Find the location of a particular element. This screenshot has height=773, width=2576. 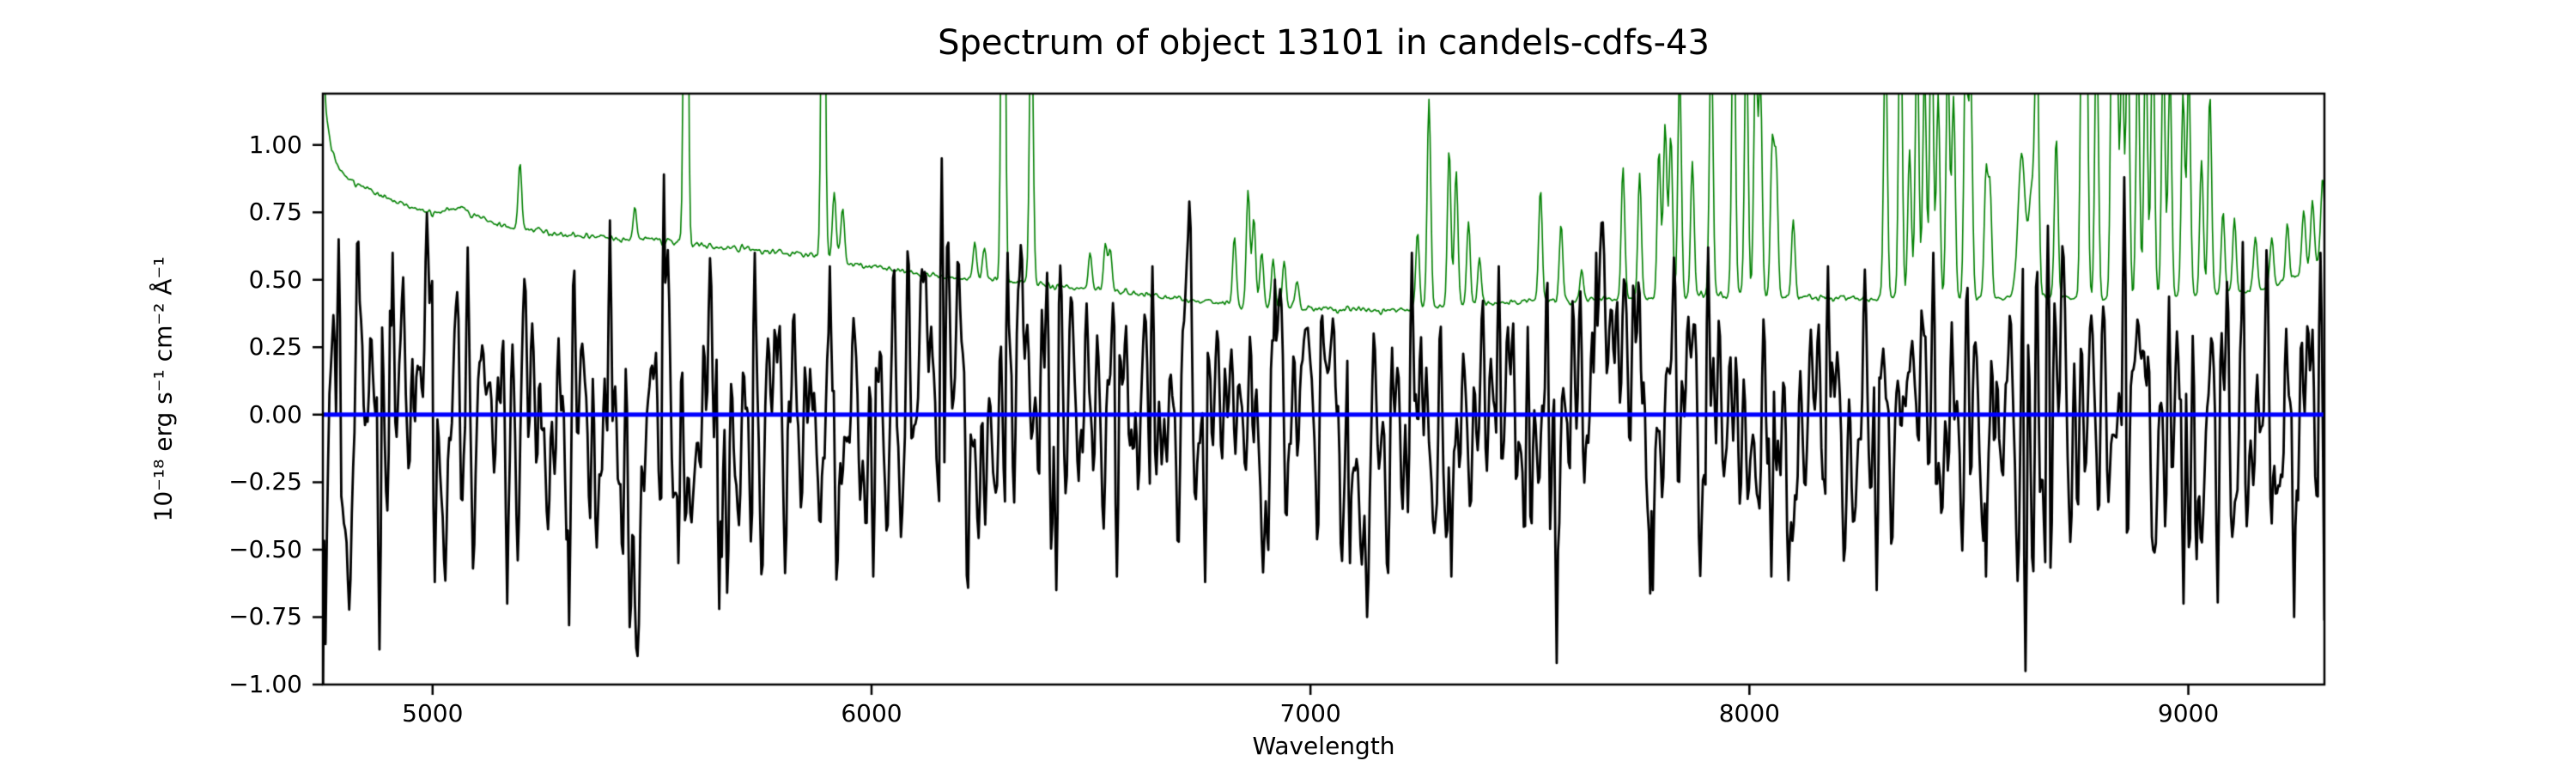

x-tick-label: 9000 is located at coordinates (2188, 713).